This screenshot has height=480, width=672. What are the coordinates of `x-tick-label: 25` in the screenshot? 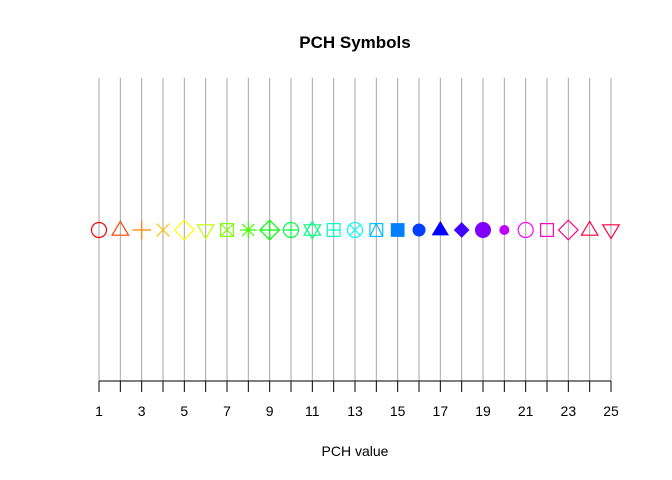 It's located at (611, 411).